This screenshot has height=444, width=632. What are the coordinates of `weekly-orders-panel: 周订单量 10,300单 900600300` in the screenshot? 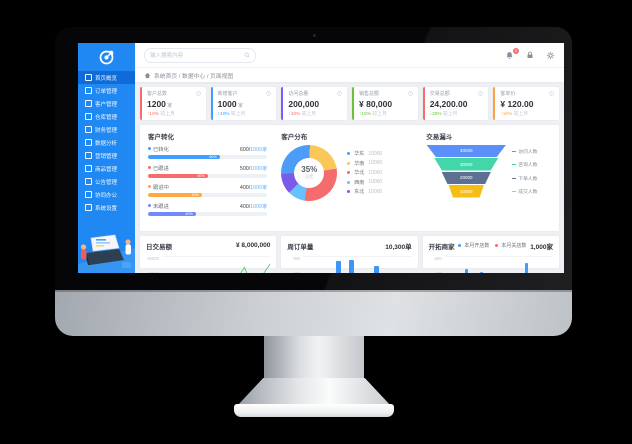 It's located at (349, 254).